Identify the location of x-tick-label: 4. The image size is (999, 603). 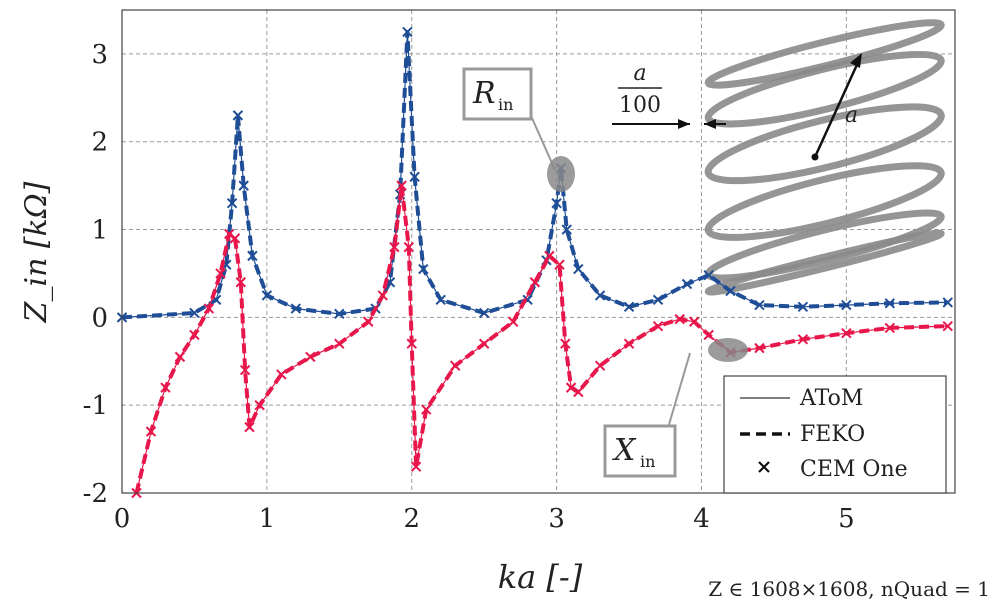
(701, 519).